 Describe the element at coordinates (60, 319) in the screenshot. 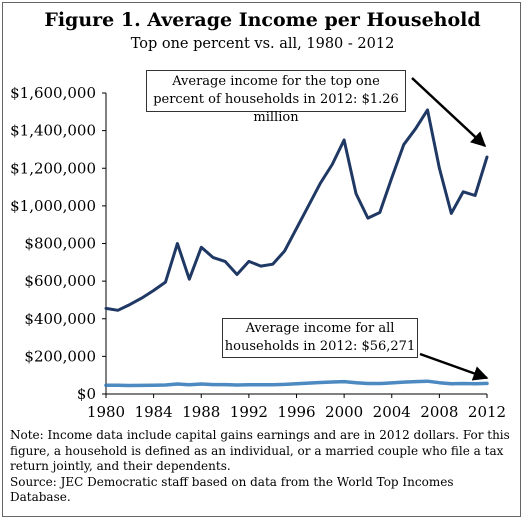

I see `y-tick-label: $400,000` at that location.